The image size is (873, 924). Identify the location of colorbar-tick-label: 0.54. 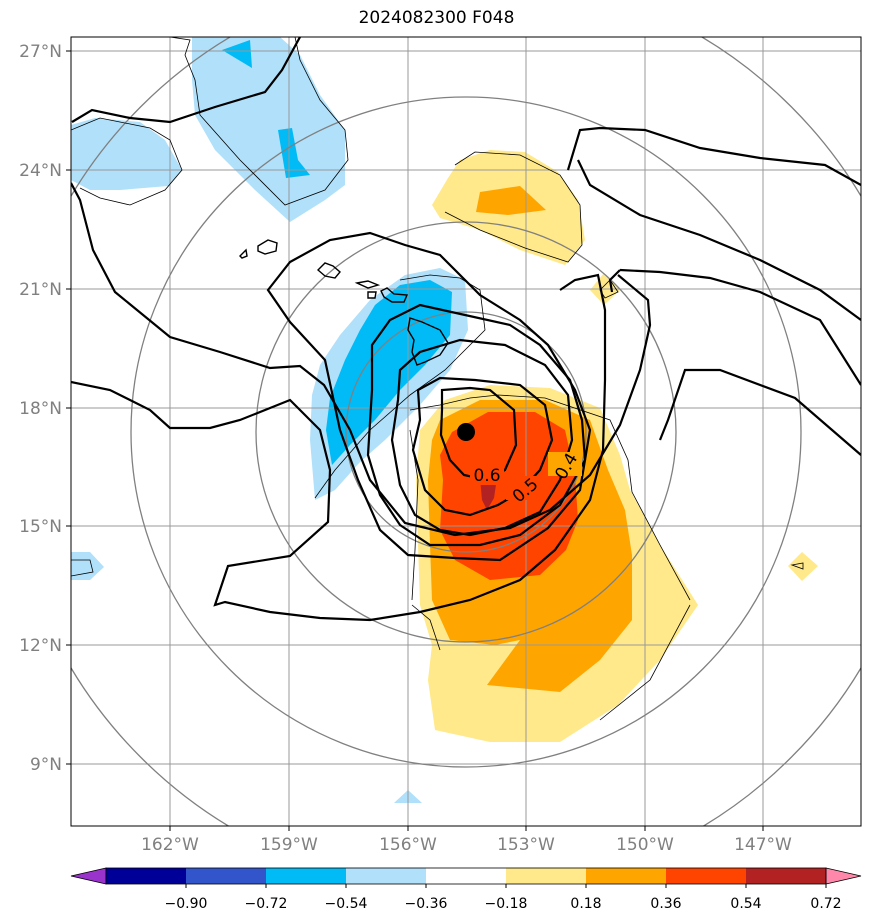
(745, 904).